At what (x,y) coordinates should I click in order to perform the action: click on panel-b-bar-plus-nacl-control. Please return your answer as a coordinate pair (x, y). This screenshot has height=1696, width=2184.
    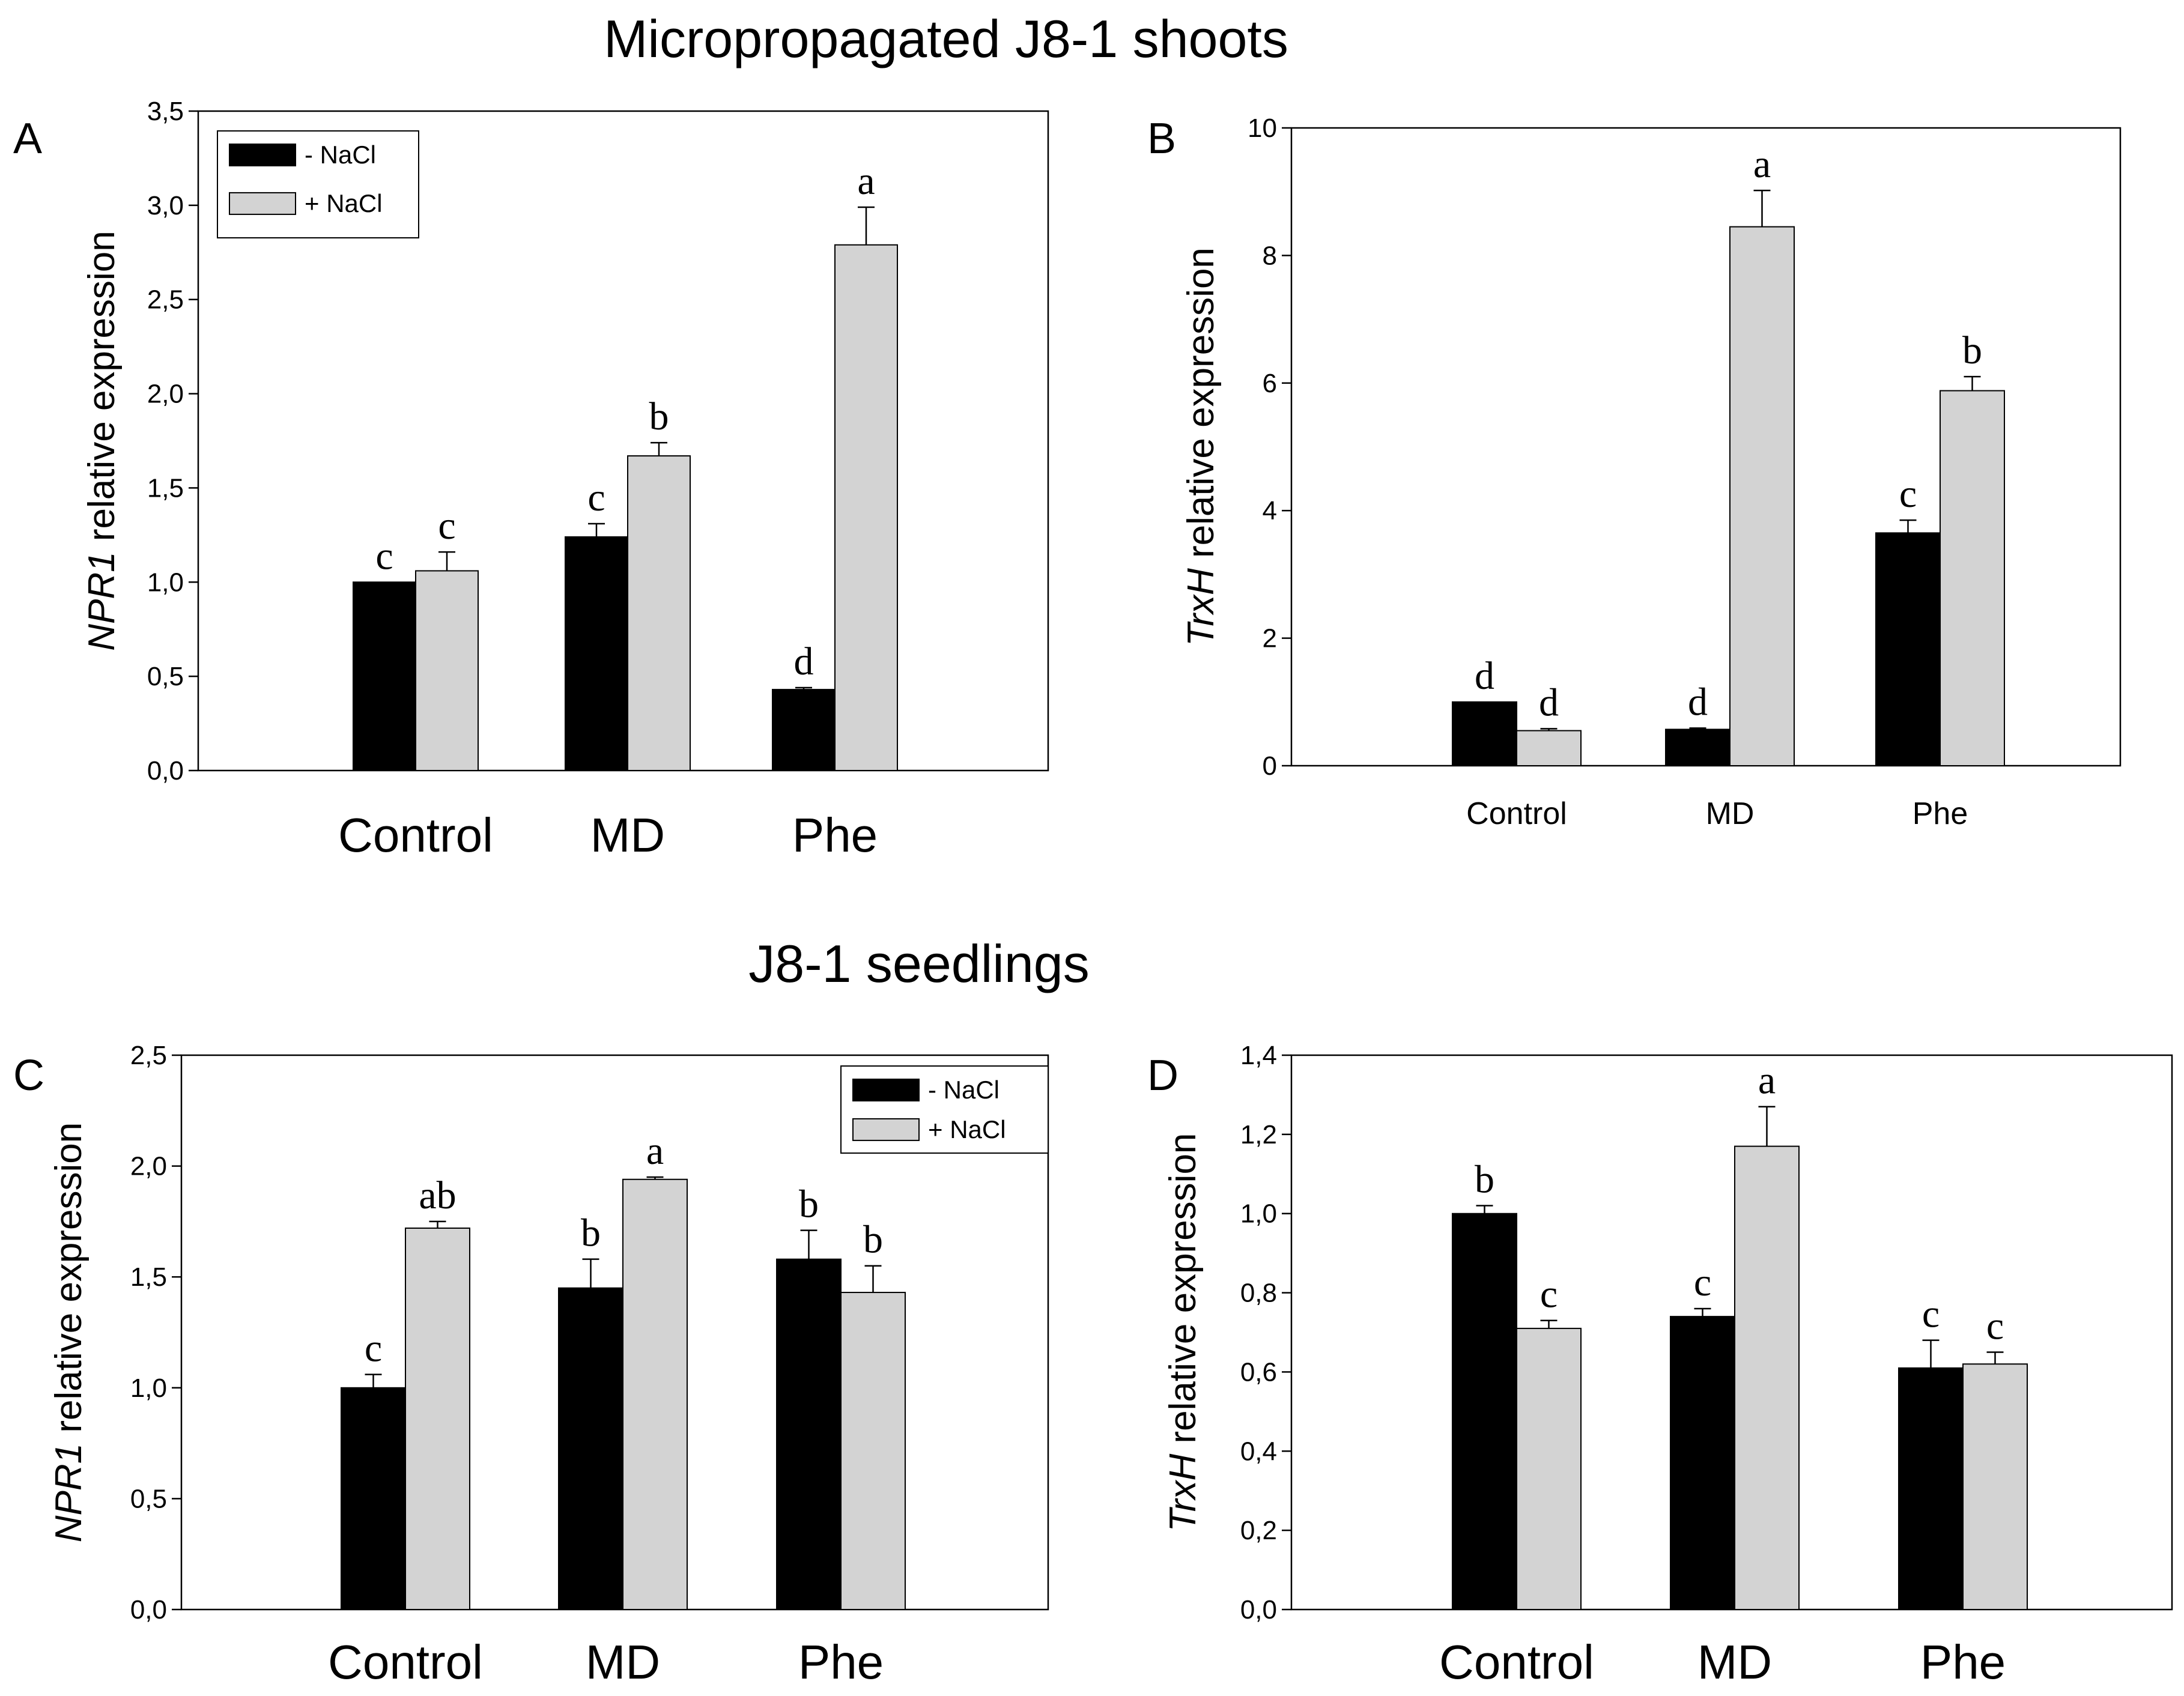
    Looking at the image, I should click on (1549, 748).